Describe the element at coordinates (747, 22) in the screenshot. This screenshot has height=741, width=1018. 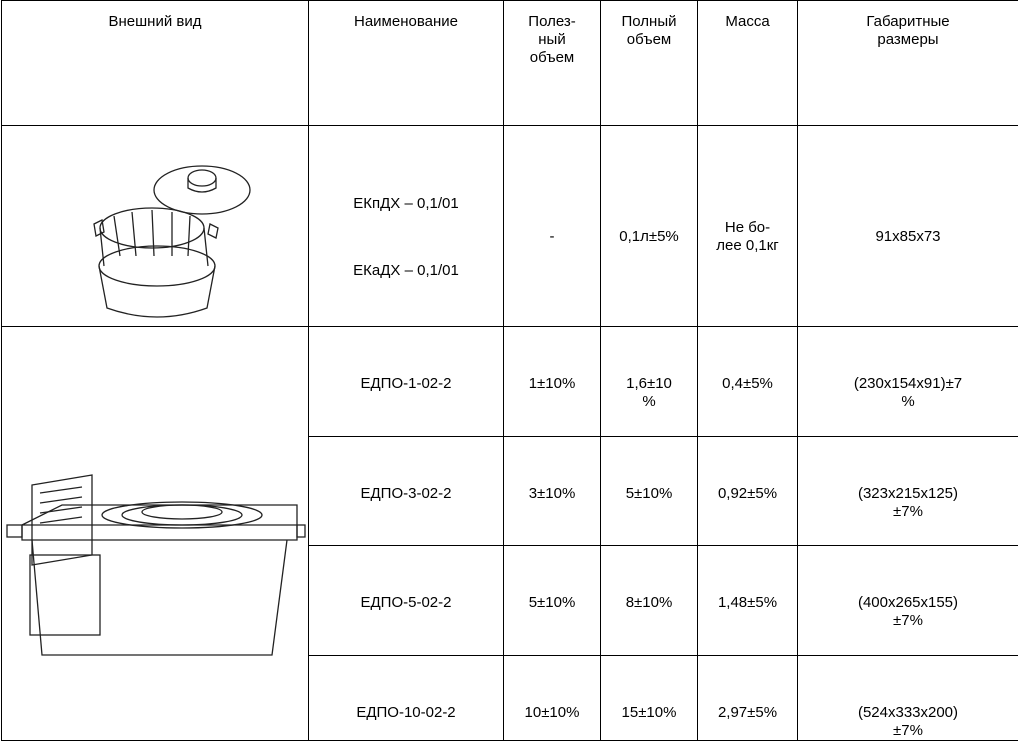
I see `cell-text: Масса` at that location.